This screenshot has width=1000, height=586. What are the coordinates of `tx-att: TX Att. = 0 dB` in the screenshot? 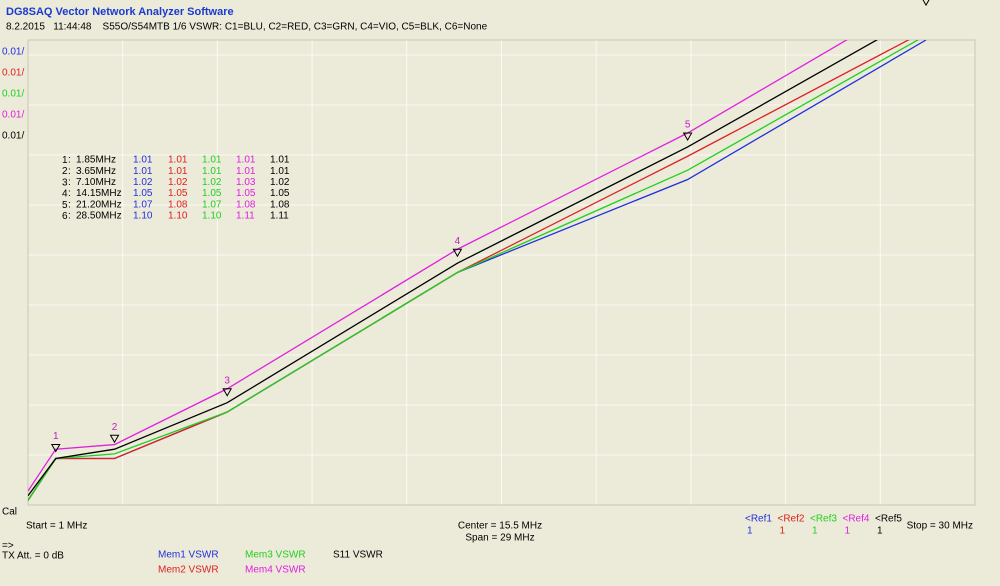 It's located at (33, 556).